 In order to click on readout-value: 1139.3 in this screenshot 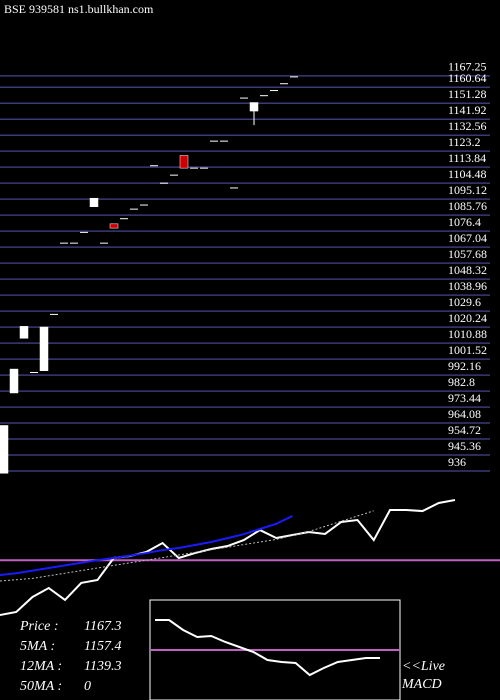, I will do `click(102, 666)`.